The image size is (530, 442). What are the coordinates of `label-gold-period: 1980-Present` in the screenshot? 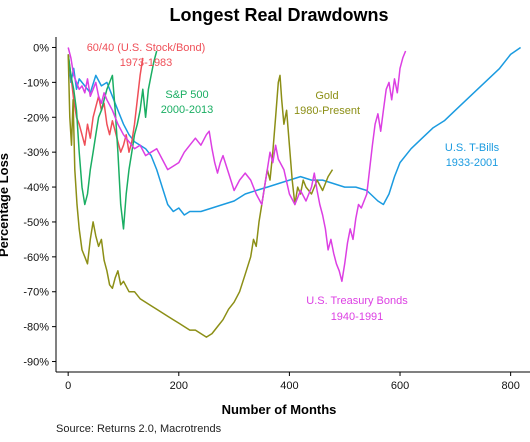 It's located at (327, 111).